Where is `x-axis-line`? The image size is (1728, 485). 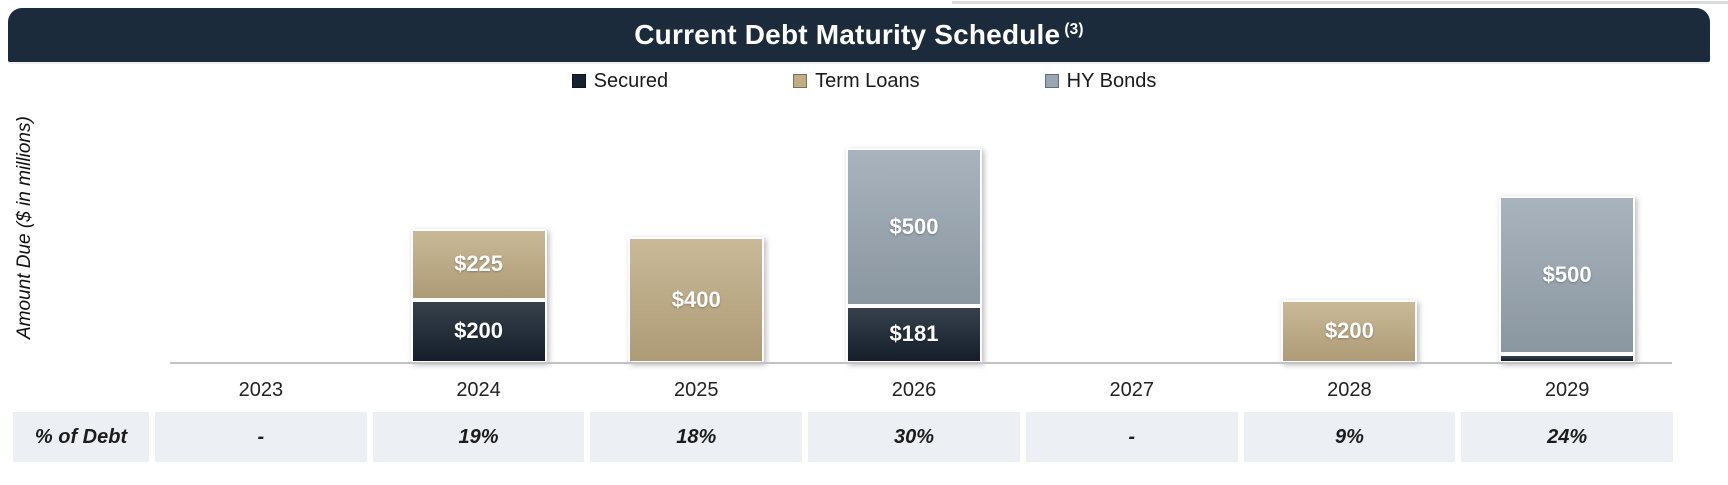 x-axis-line is located at coordinates (921, 363).